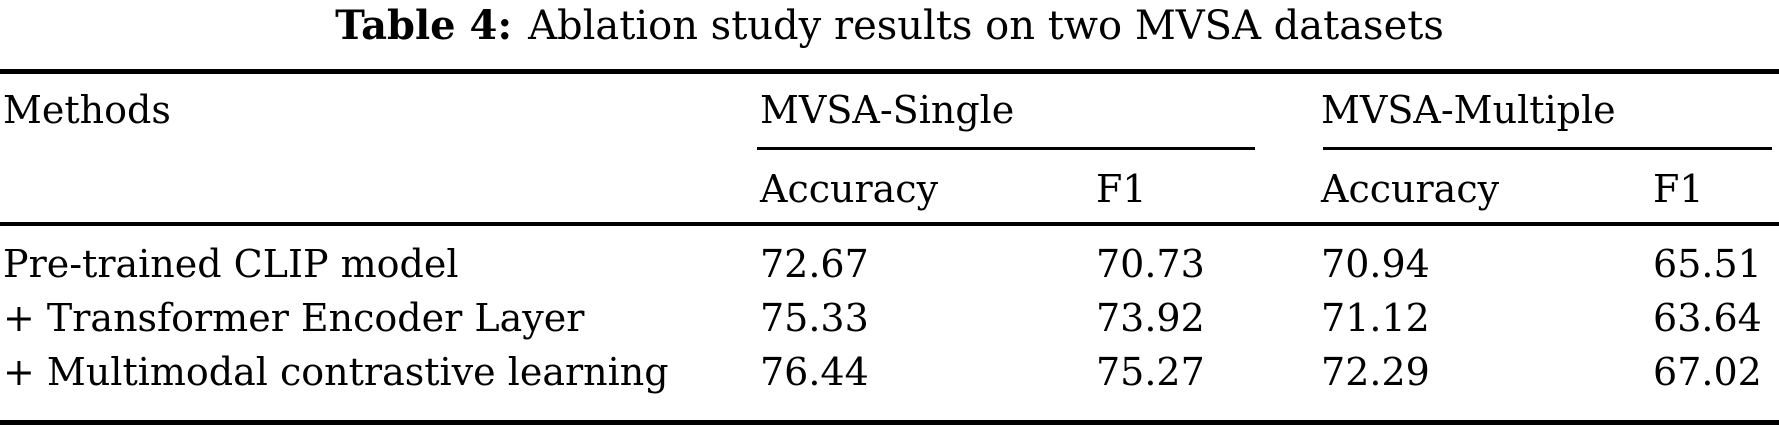  I want to click on value-cell: 70.94, so click(1375, 264).